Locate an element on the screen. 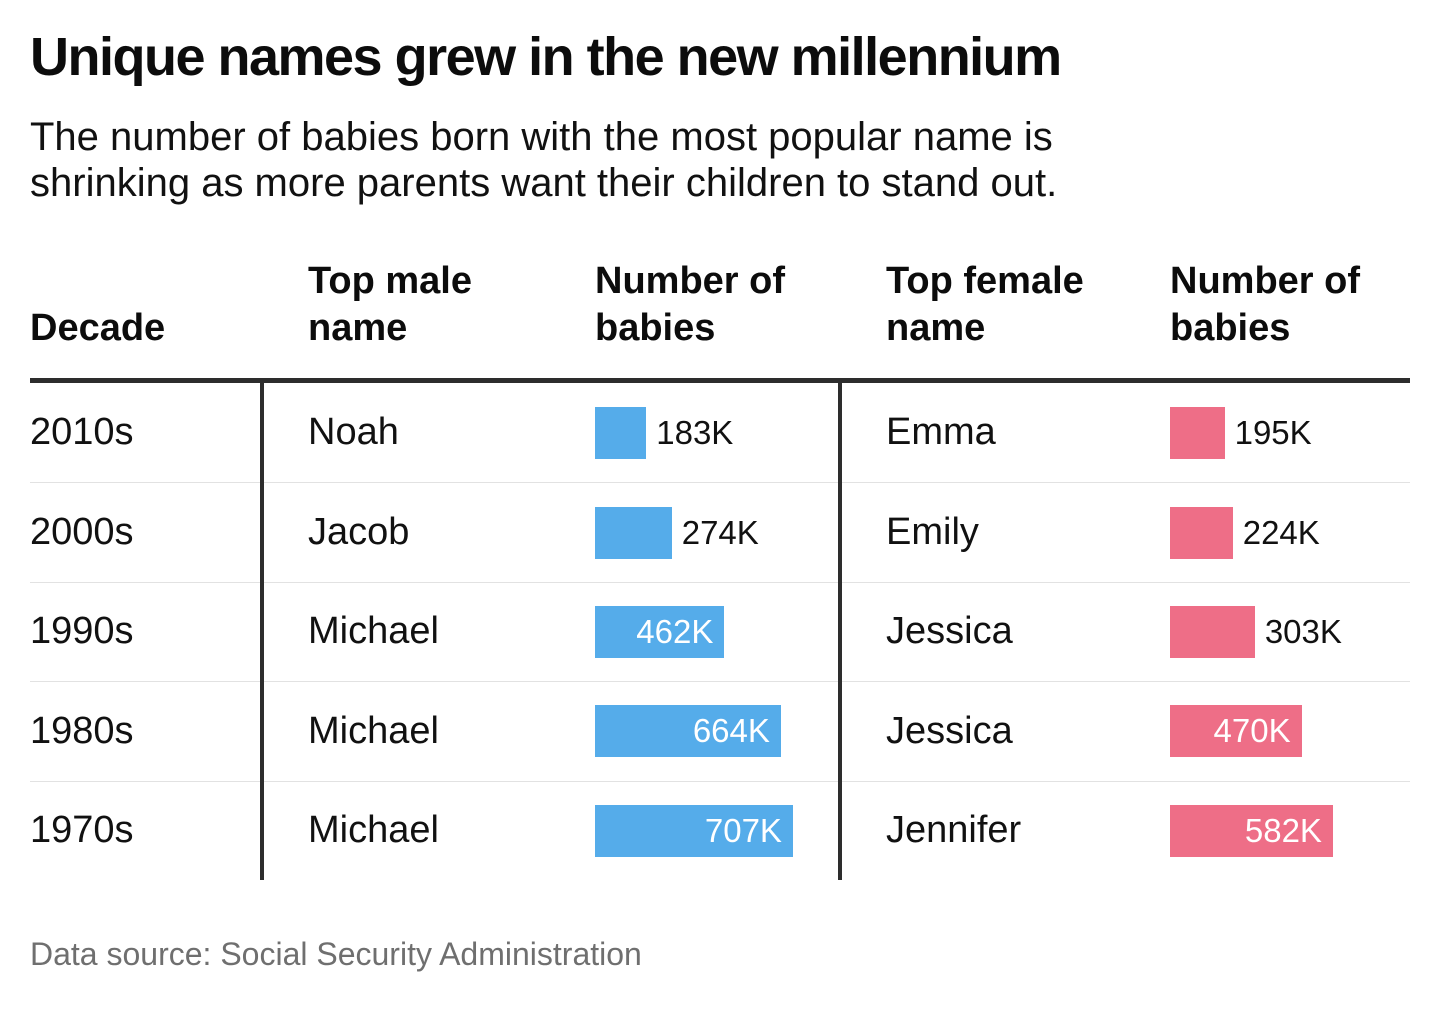  table-row: 1970s Michael 707K Jennifer 582K is located at coordinates (720, 830).